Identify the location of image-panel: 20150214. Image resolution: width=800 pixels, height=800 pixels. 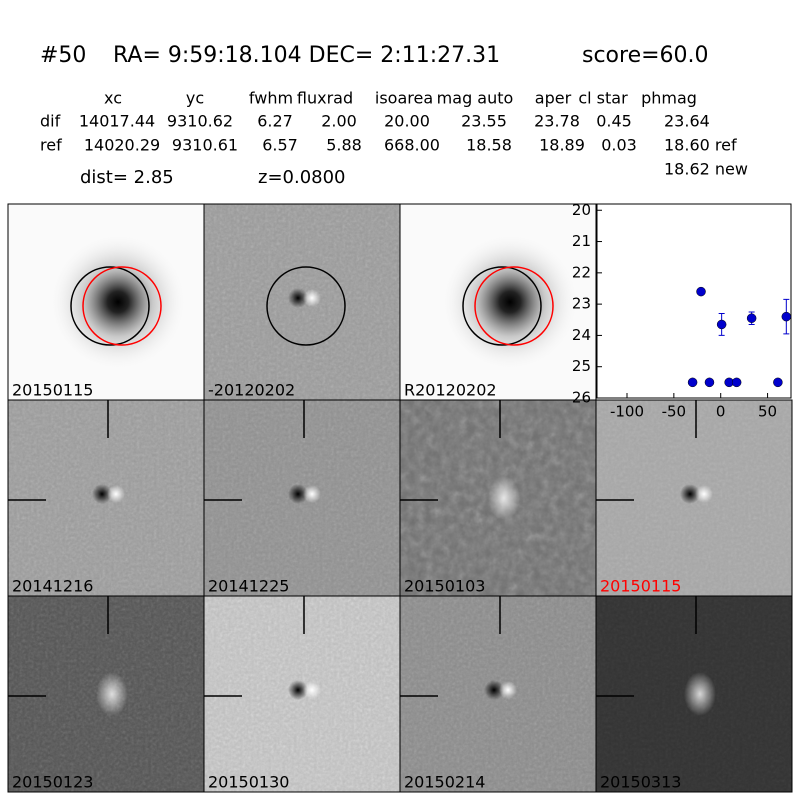
(498, 694).